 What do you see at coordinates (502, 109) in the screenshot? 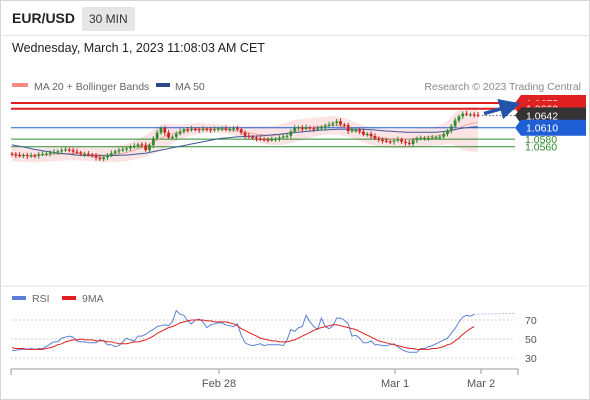
I see `forecast` at bounding box center [502, 109].